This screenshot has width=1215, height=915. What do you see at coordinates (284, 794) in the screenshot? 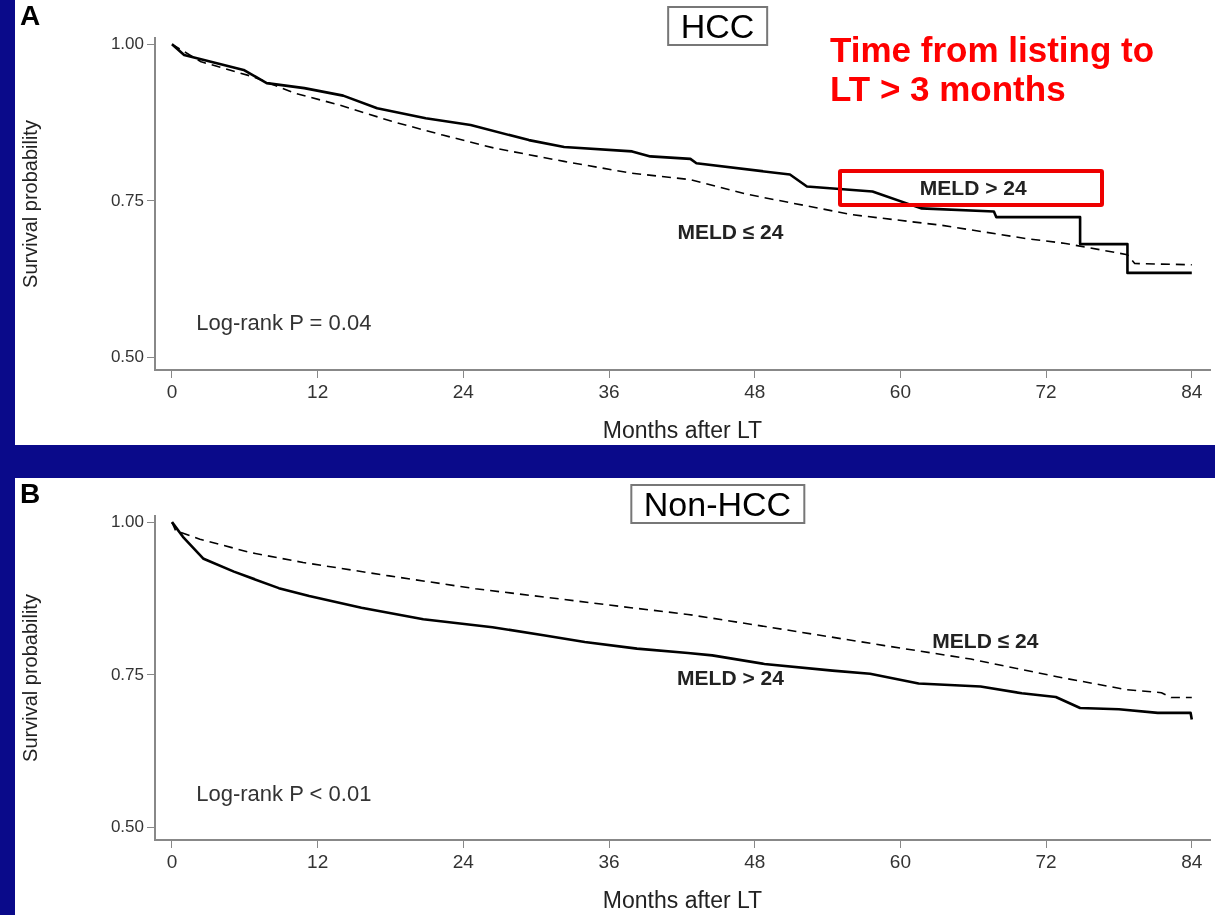
I see `annotation: Log-rank P < 0.01` at bounding box center [284, 794].